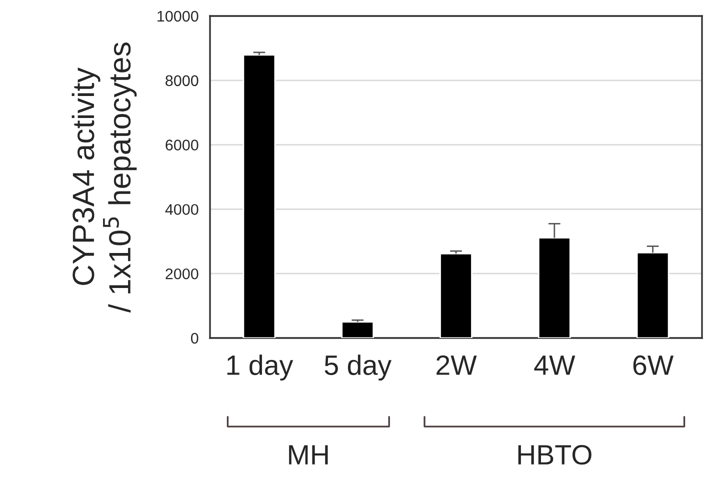  Describe the element at coordinates (182, 80) in the screenshot. I see `y-tick-label: 8000` at that location.